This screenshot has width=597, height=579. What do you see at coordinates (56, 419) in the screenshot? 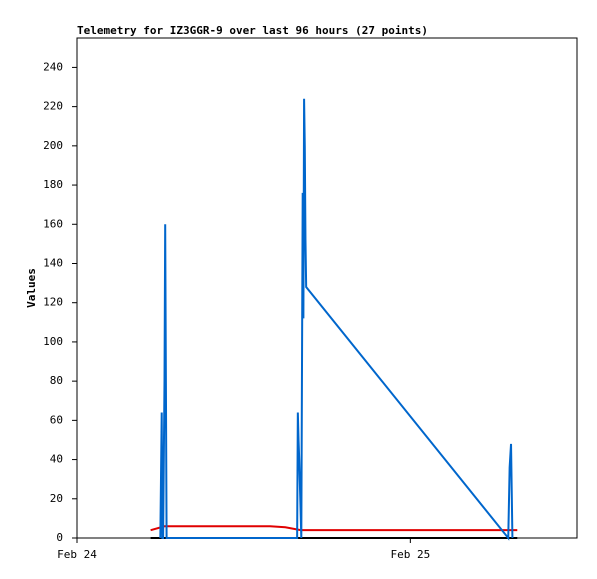
I see `y-tick-label: 60` at bounding box center [56, 419].